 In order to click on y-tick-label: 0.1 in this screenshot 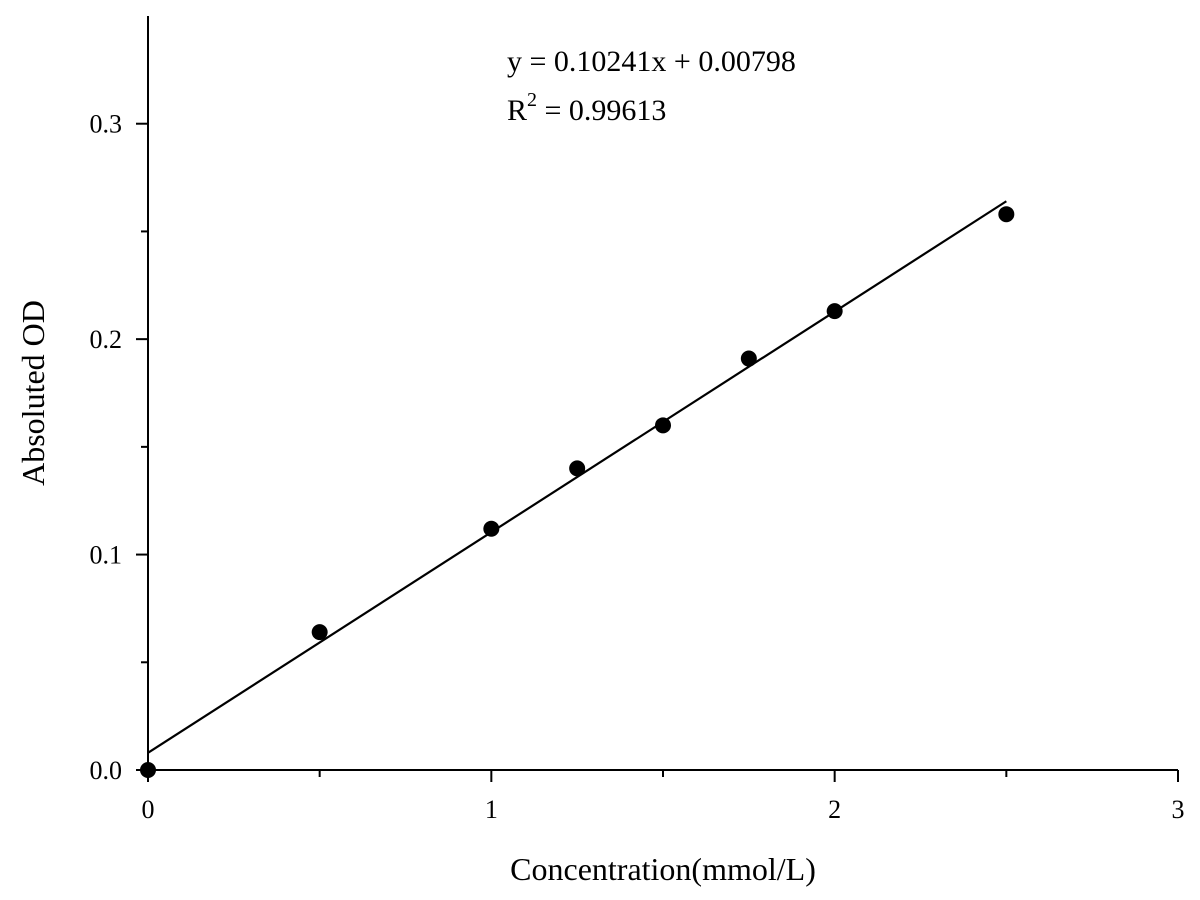, I will do `click(106, 555)`.